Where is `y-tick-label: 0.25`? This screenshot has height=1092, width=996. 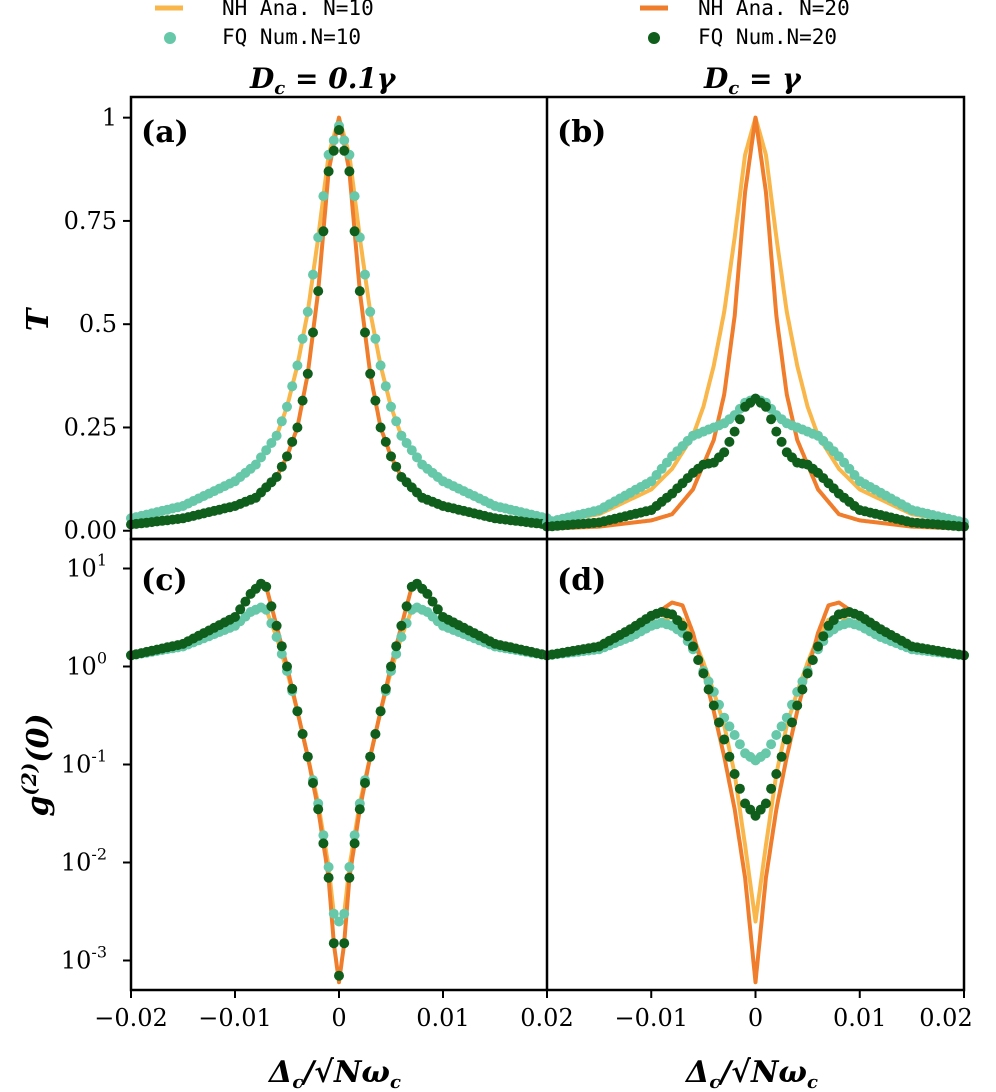 y-tick-label: 0.25 is located at coordinates (90, 427).